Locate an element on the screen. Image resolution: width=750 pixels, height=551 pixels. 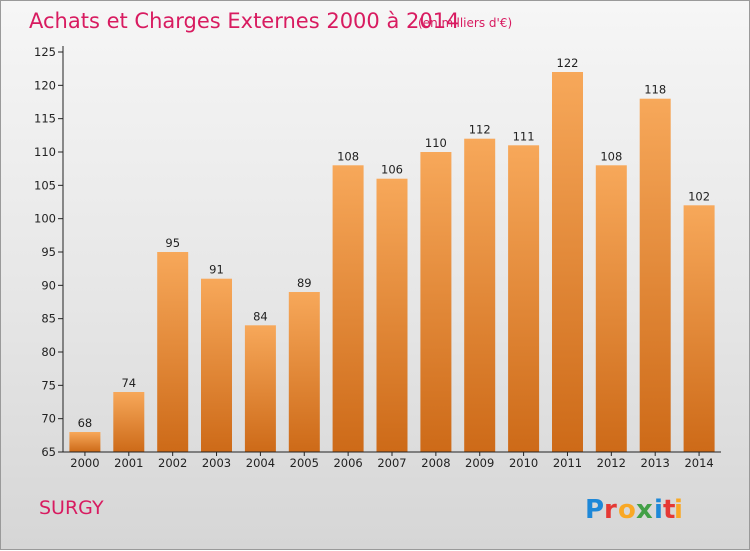
chart-title: Achats et Charges Externes 2000 à 2014 is located at coordinates (244, 21).